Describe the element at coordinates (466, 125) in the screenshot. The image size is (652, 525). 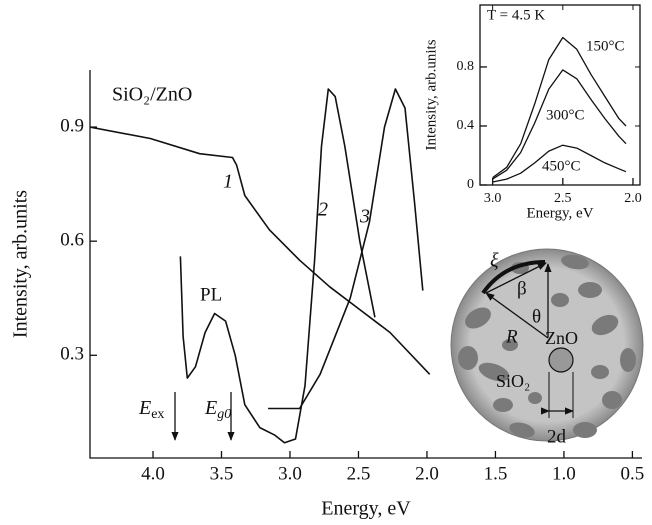
I see `y-tick-label: 0.4` at that location.